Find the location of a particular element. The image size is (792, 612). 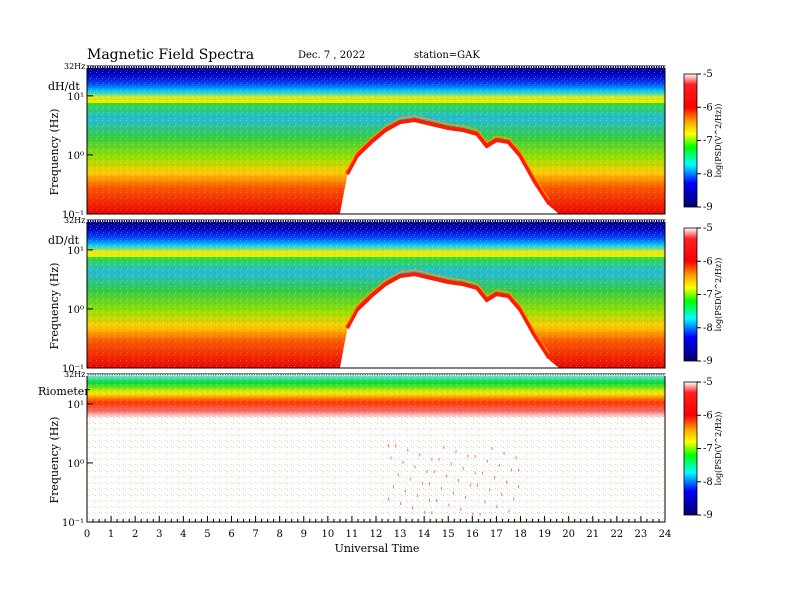

x-tick-label: 1 is located at coordinates (111, 534).